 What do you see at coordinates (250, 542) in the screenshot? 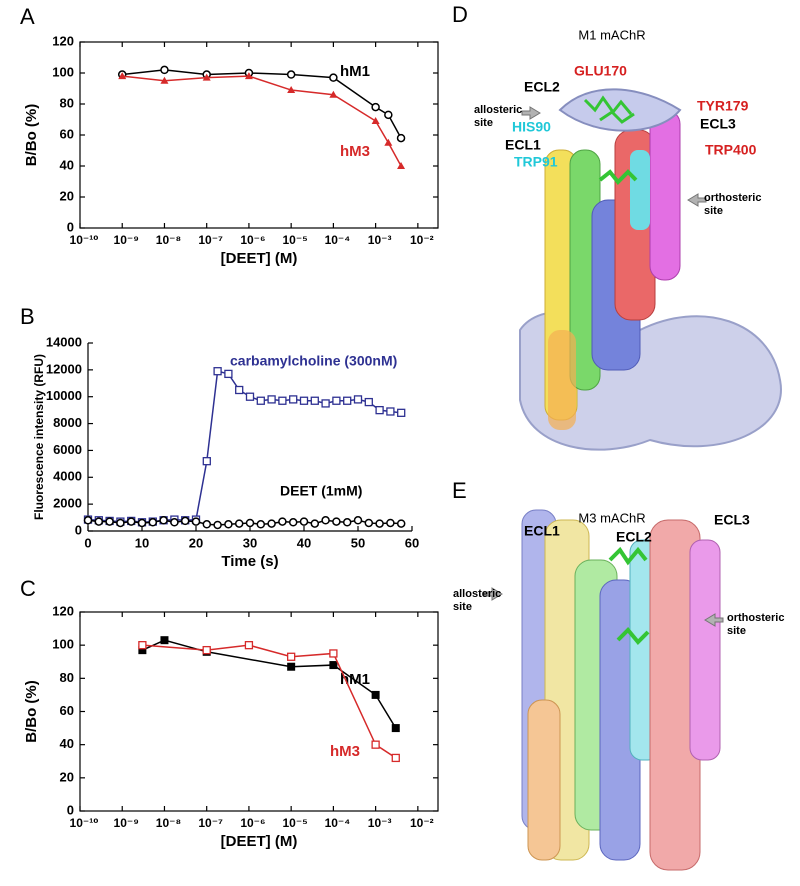
I see `x-tick-label: 30` at bounding box center [250, 542].